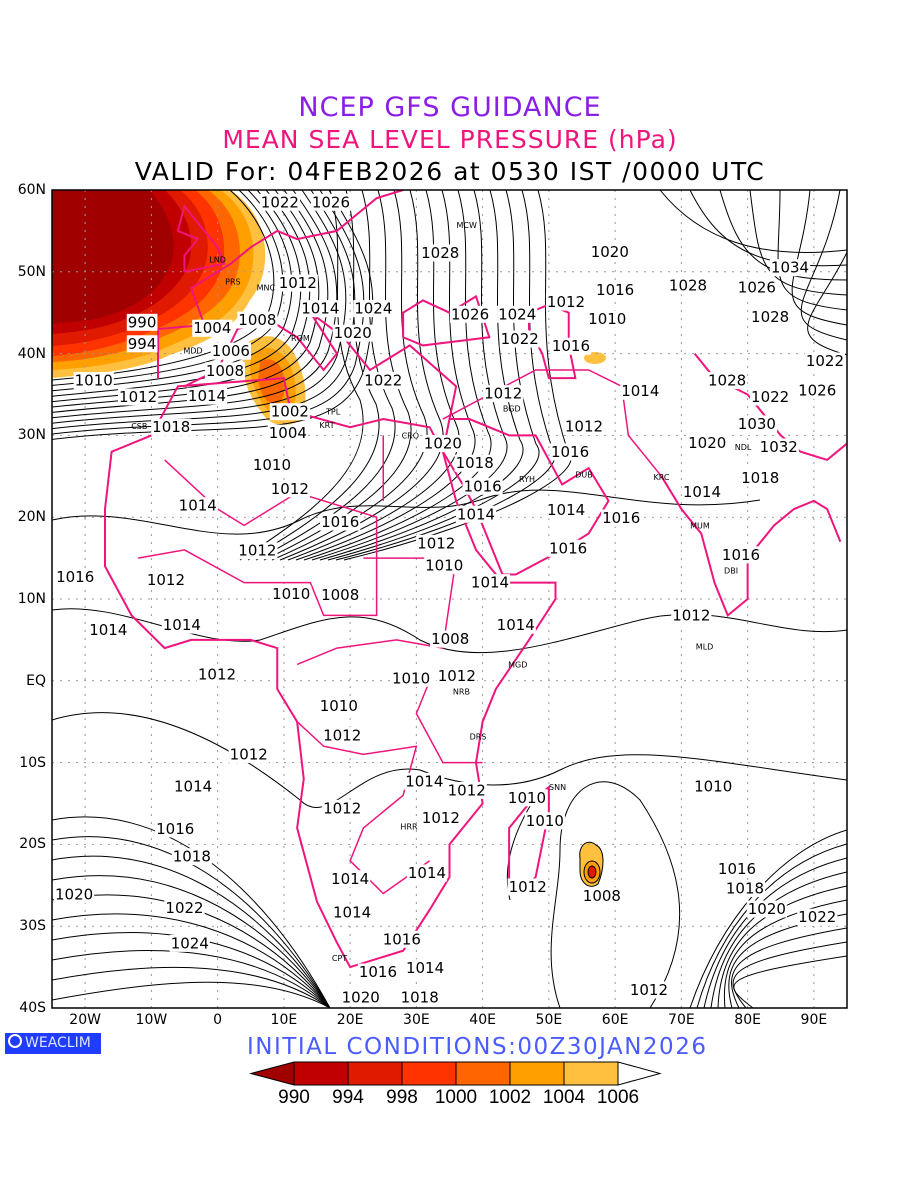 This screenshot has width=900, height=1200. Describe the element at coordinates (409, 826) in the screenshot. I see `station-code: HRR` at that location.